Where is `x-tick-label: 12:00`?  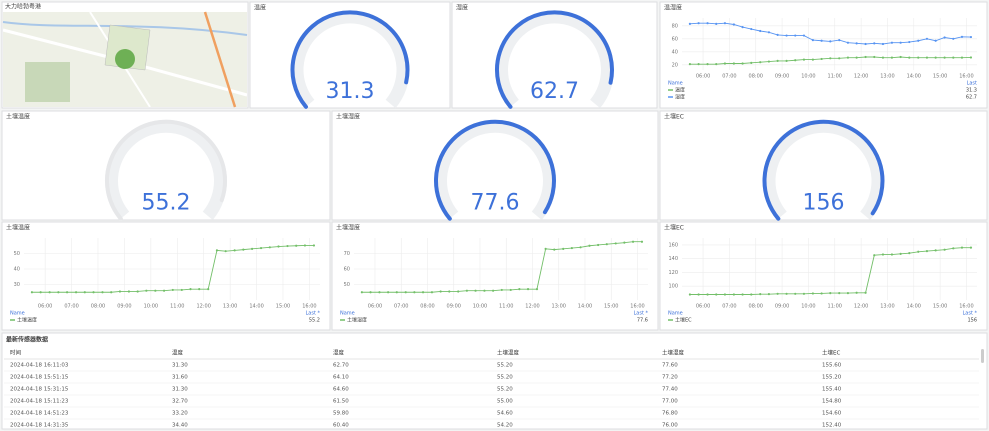 x-tick-label: 12:00 is located at coordinates (861, 77).